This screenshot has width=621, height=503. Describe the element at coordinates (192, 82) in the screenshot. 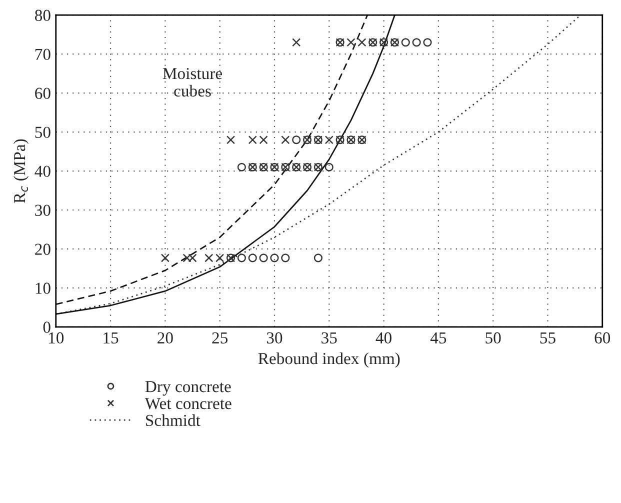

I see `annotation: Moisture cubes` at that location.